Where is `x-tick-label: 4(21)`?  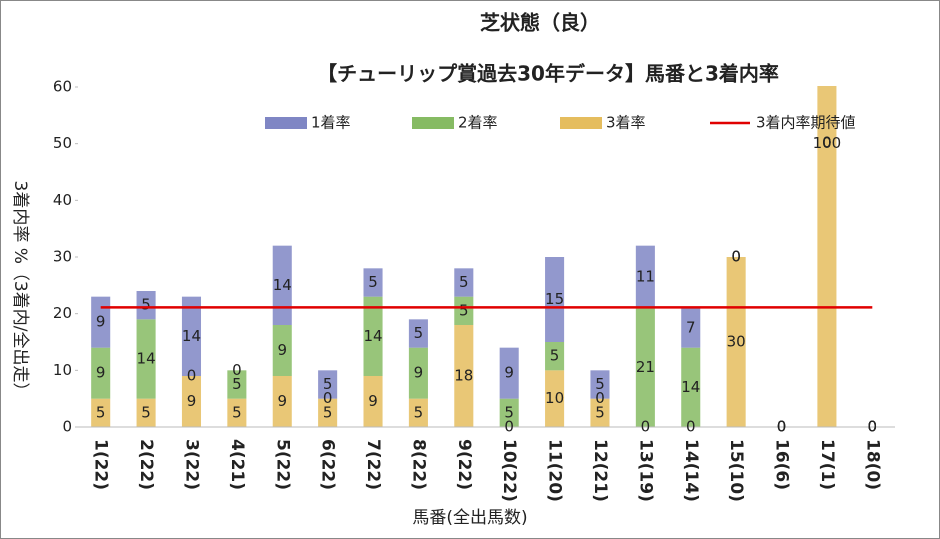 x-tick-label: 4(21) is located at coordinates (237, 464).